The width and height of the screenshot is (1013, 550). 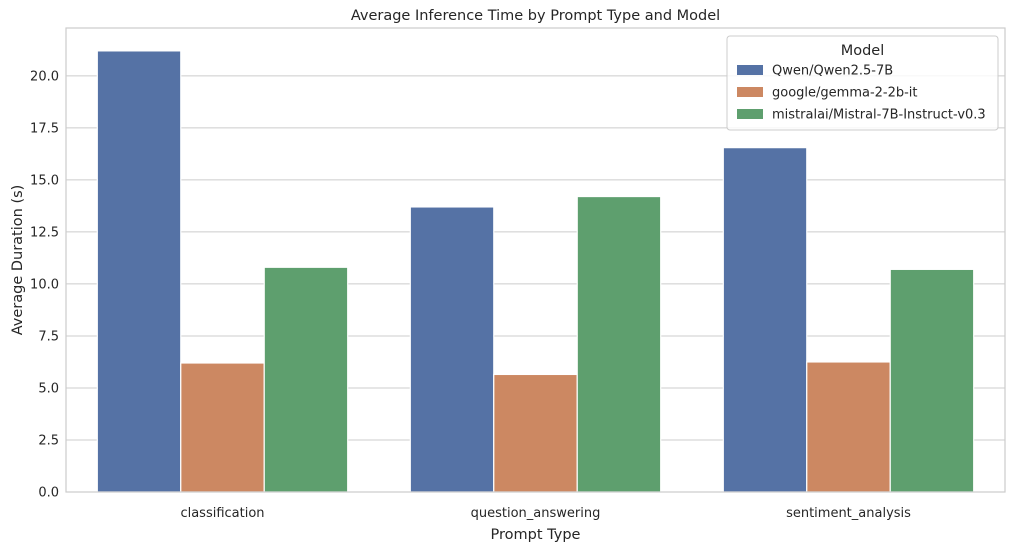 What do you see at coordinates (139, 271) in the screenshot?
I see `bar-1-classification` at bounding box center [139, 271].